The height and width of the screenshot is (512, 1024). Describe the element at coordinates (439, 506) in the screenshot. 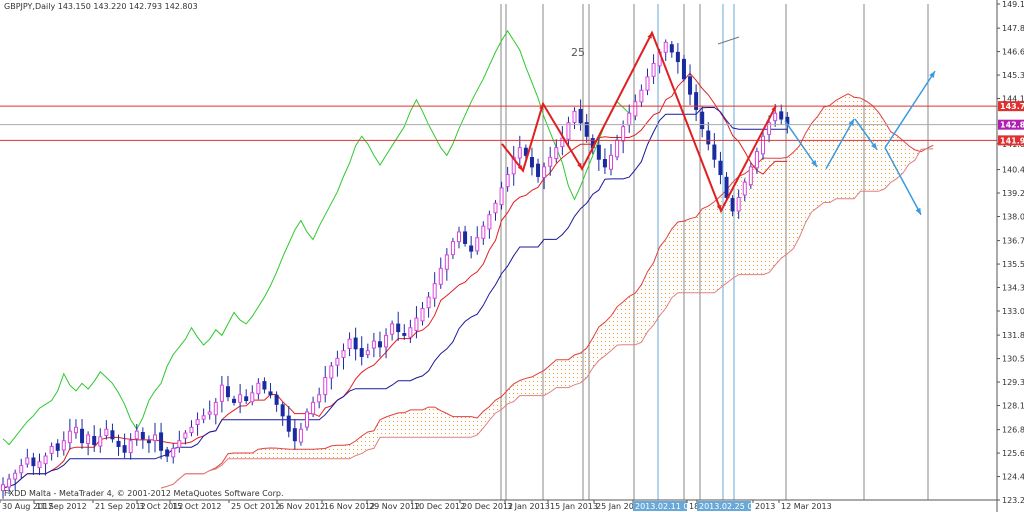

I see `time-tick-label: 10 Dec 2012` at that location.